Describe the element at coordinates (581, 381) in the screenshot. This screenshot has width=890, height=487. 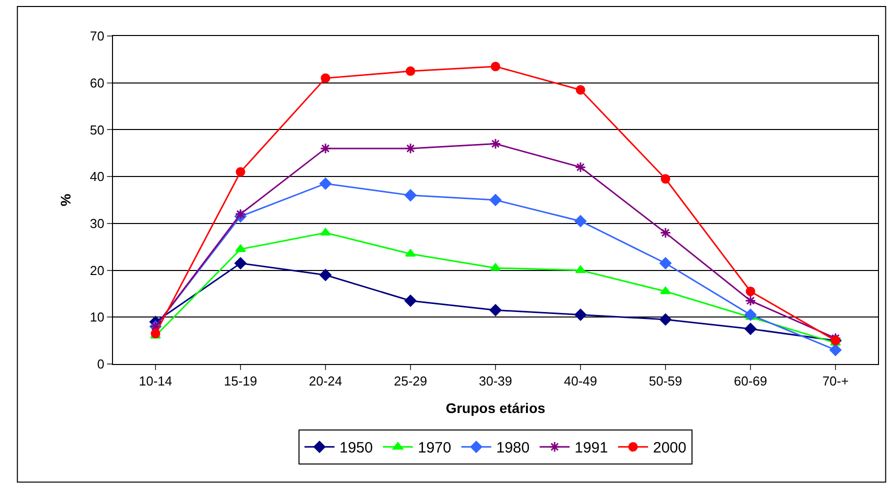
I see `x-tick-label: 40-49` at that location.